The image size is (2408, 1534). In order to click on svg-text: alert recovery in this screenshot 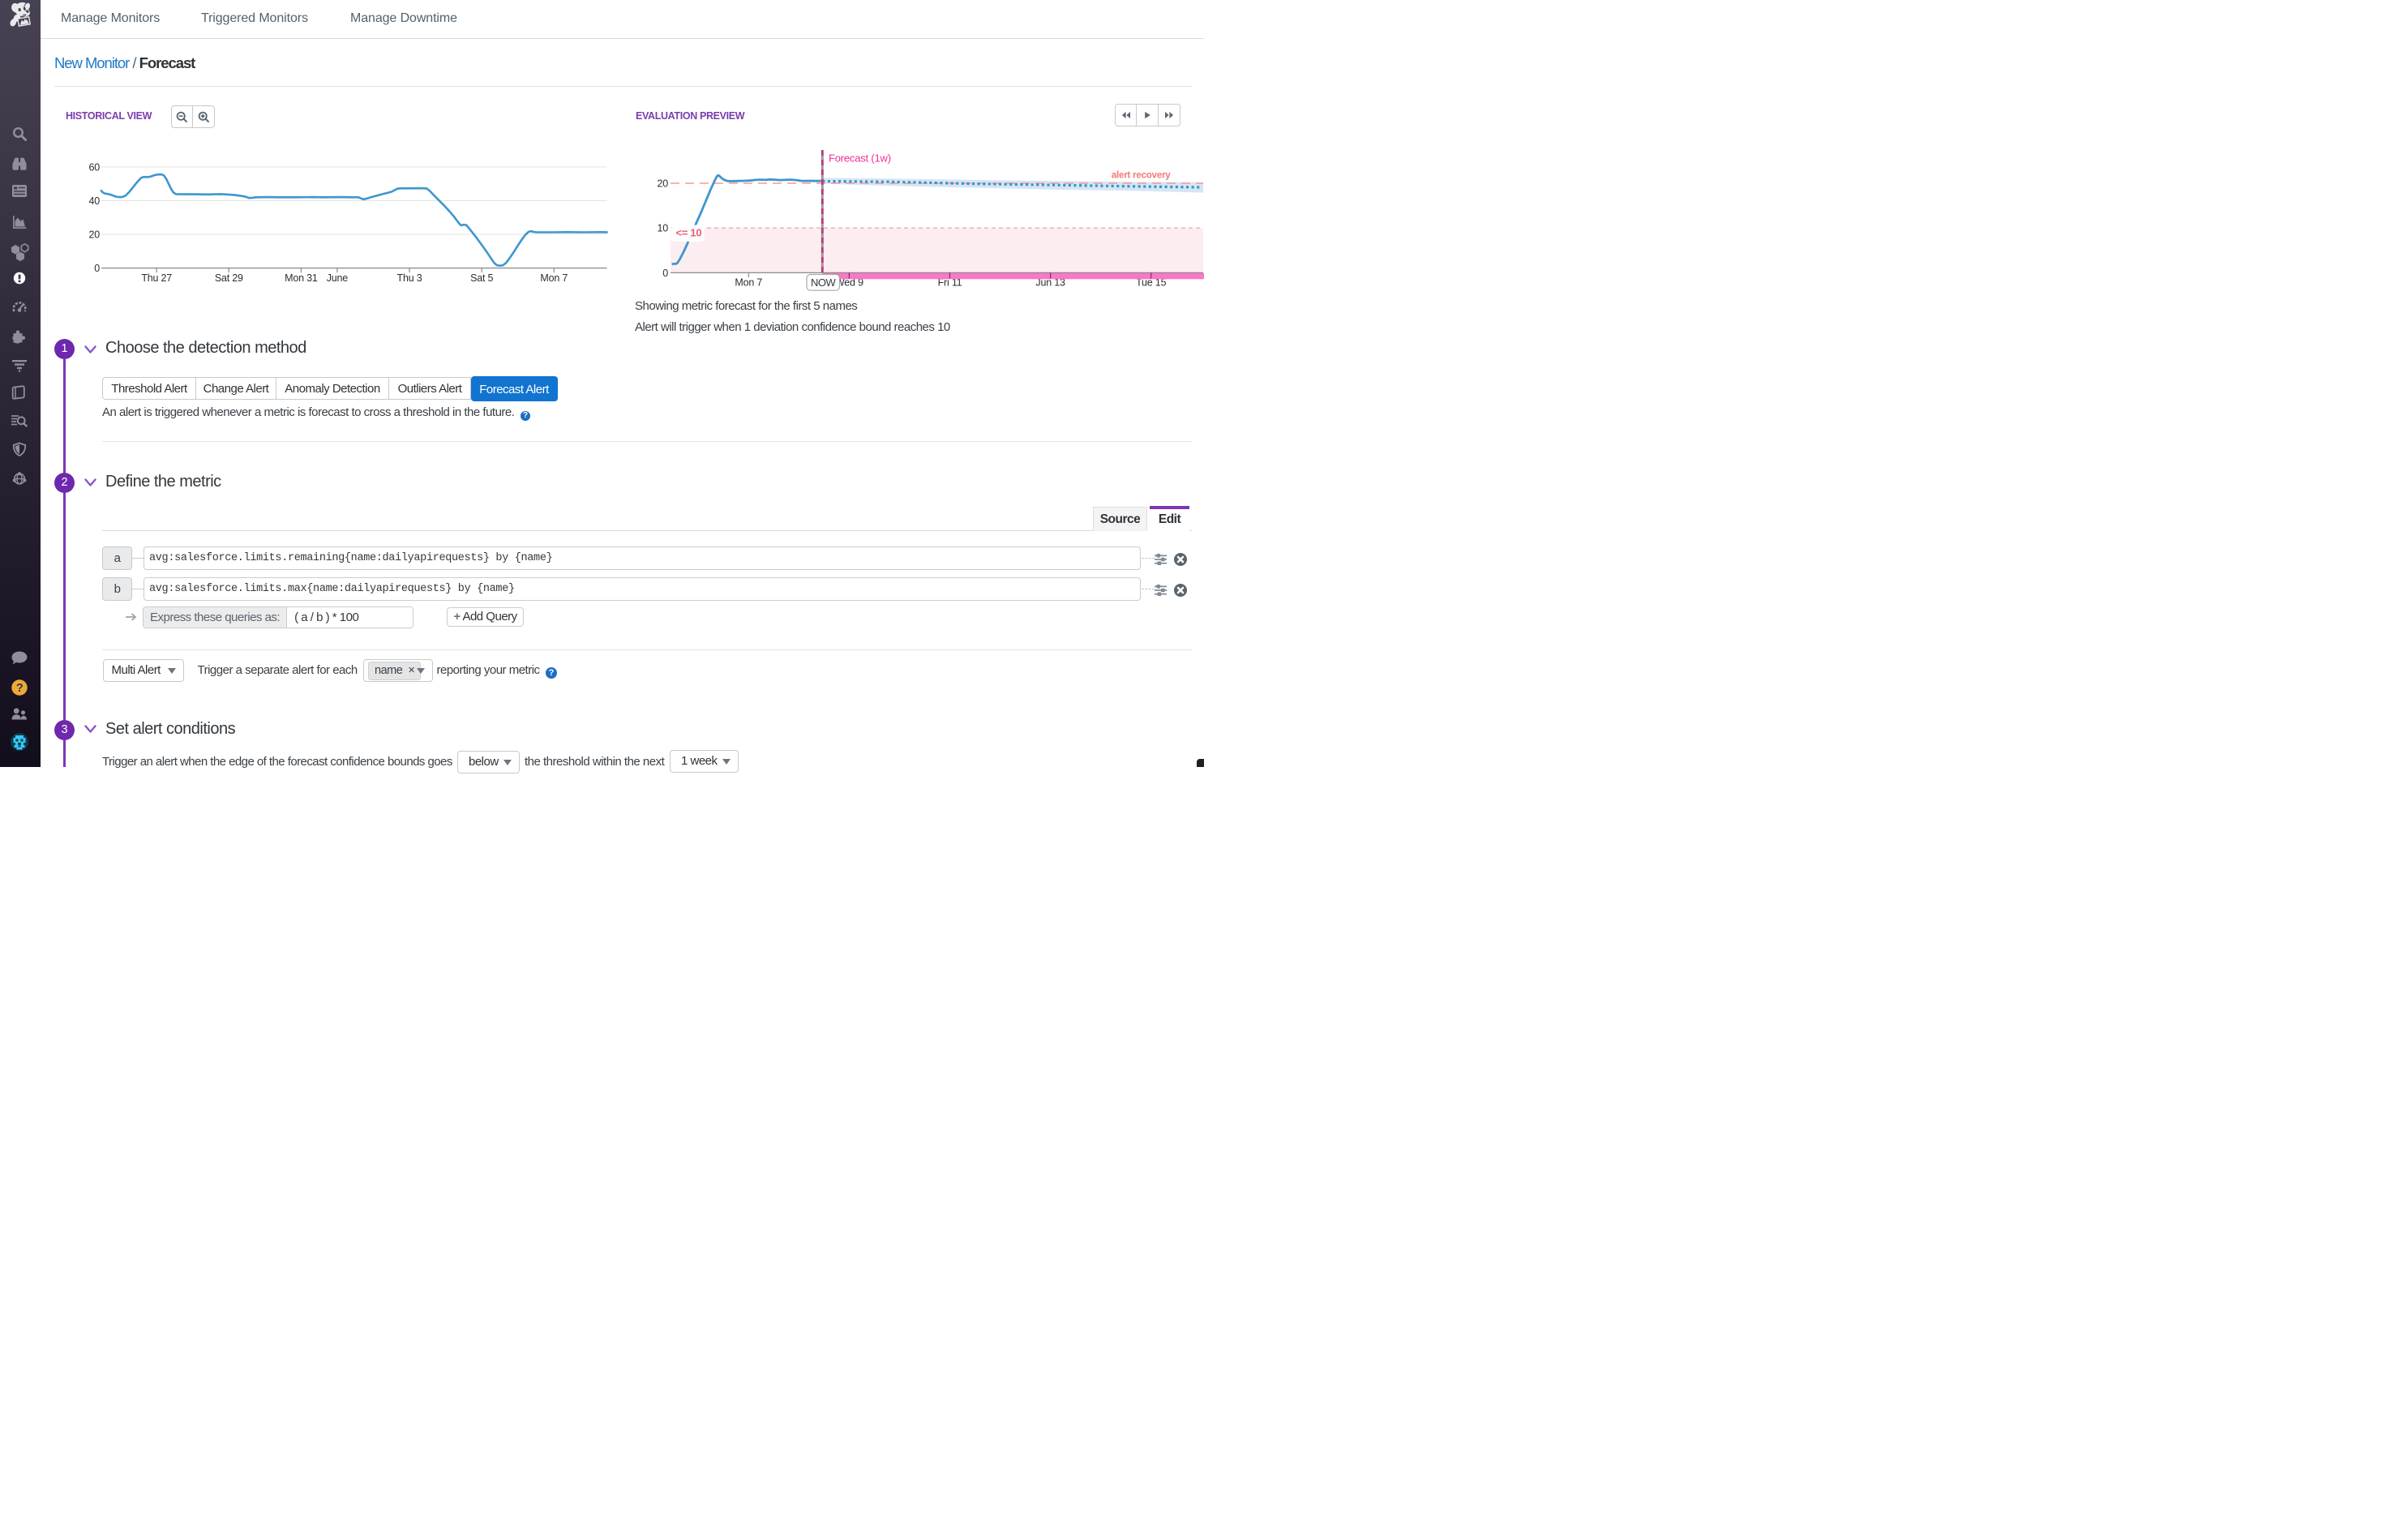, I will do `click(1142, 176)`.